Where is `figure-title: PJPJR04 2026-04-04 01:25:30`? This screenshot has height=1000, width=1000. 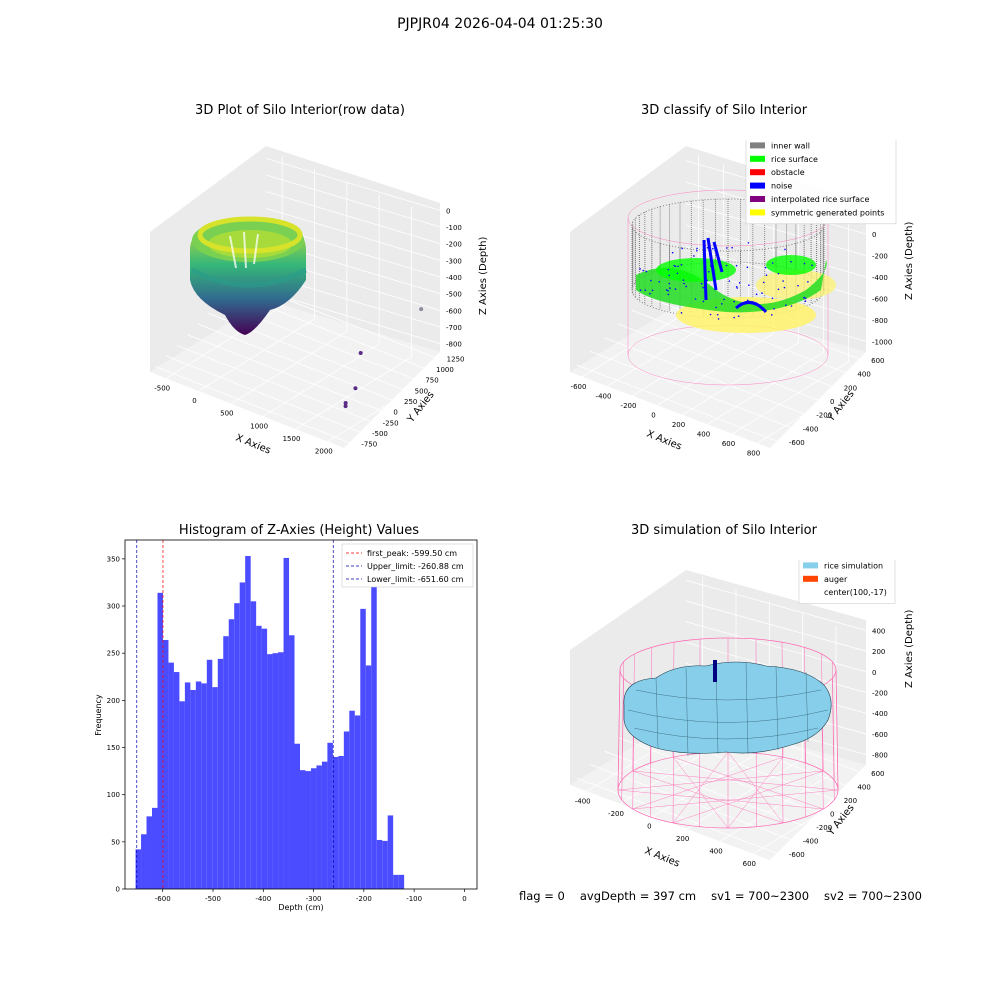
figure-title: PJPJR04 2026-04-04 01:25:30 is located at coordinates (500, 24).